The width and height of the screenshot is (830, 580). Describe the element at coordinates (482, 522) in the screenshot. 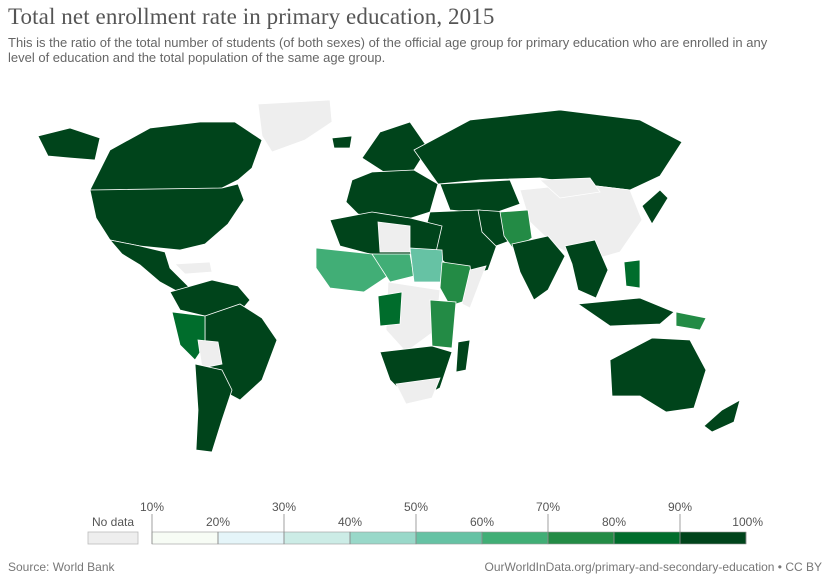

I see `legend-tick-label: 60%` at that location.